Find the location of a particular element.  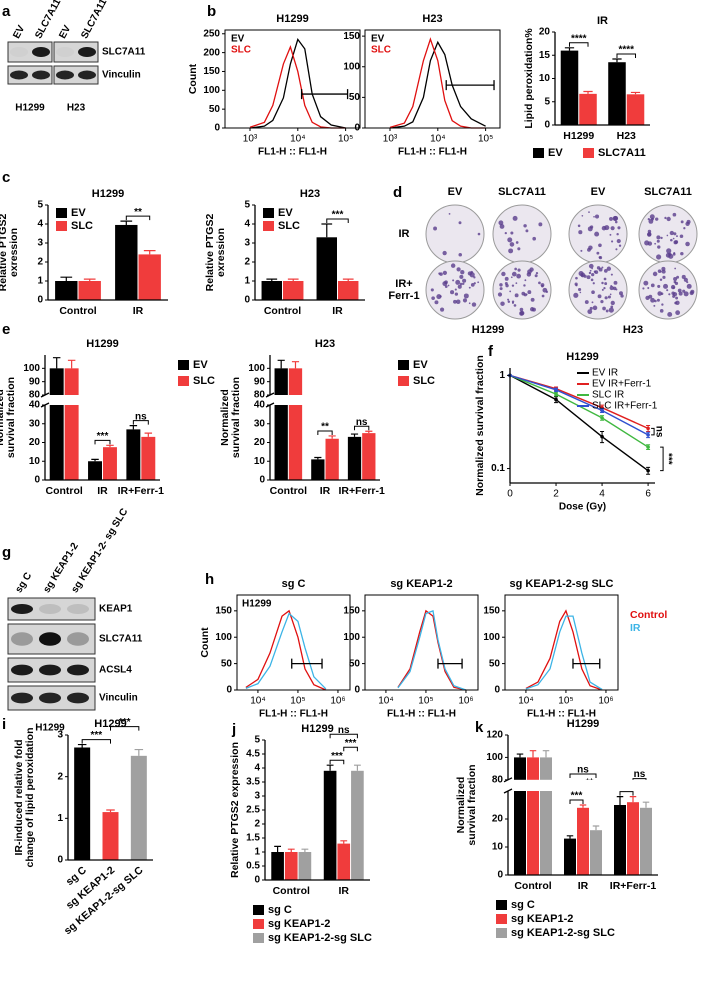

point is located at coordinates (648, 470).